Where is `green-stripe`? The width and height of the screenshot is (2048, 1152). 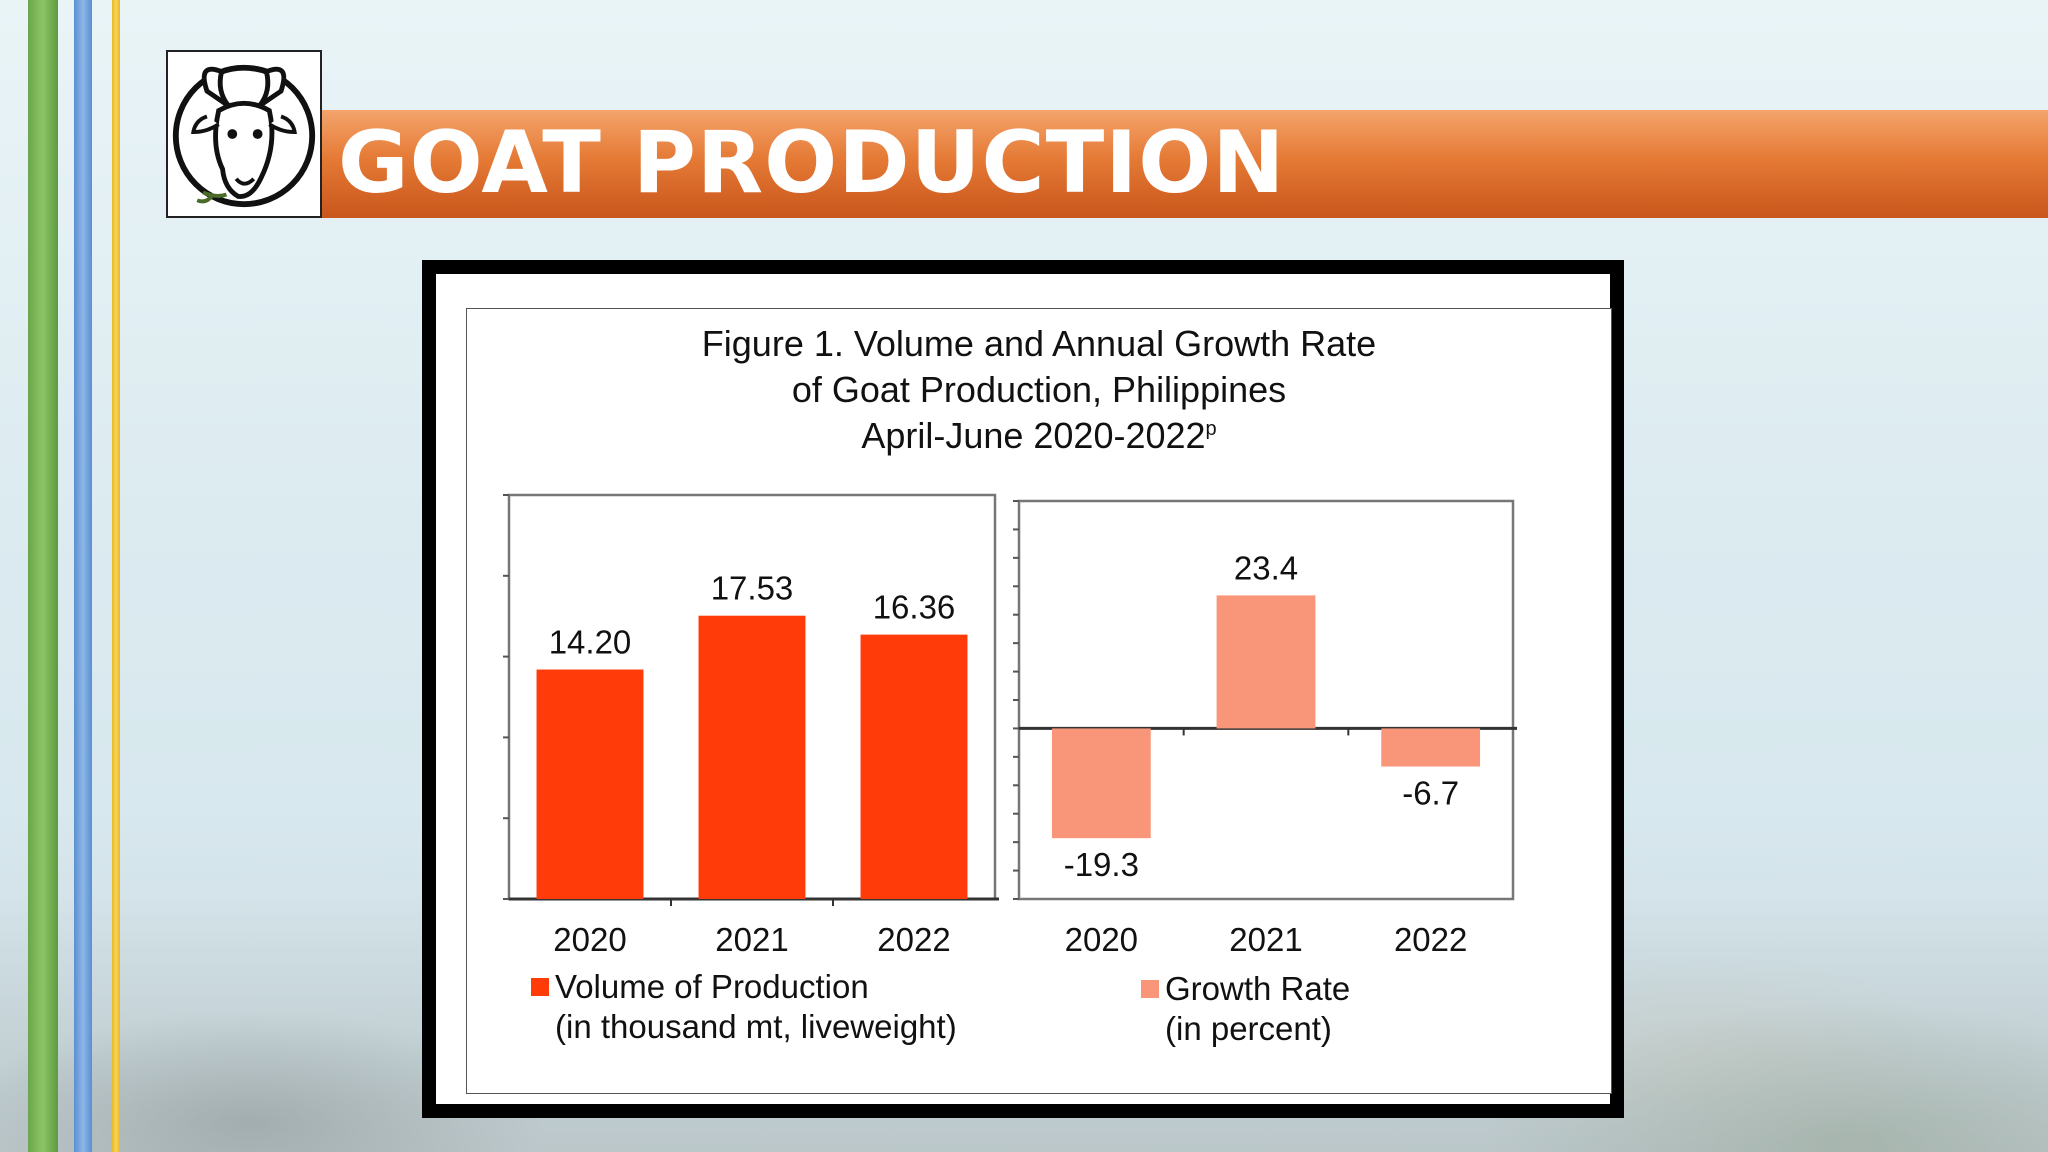 green-stripe is located at coordinates (43, 576).